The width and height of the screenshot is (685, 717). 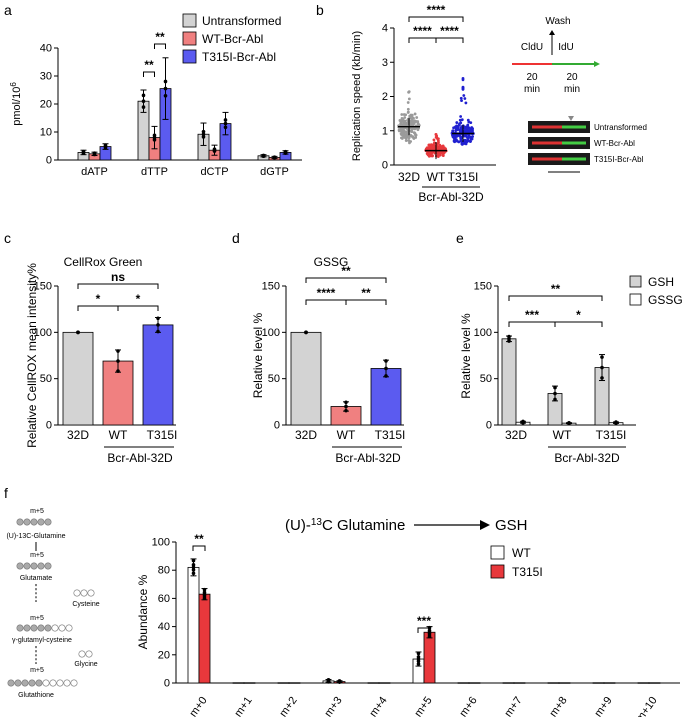 I want to click on f-cysteine-bead-open, so click(x=84, y=593).